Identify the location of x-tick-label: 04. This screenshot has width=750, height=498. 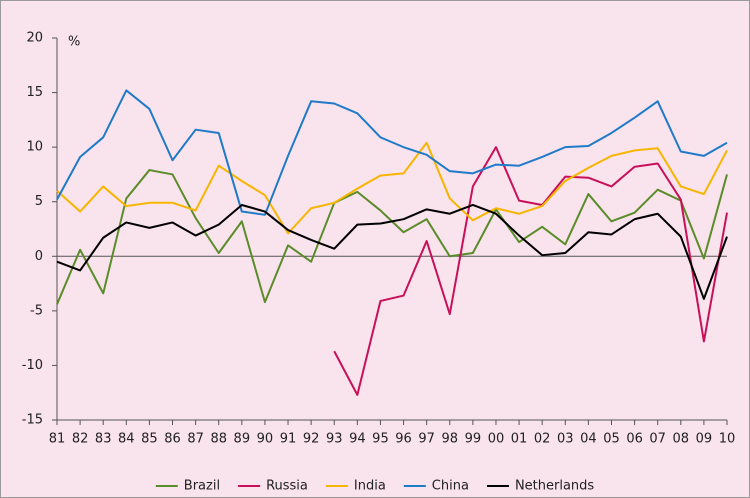
(588, 439).